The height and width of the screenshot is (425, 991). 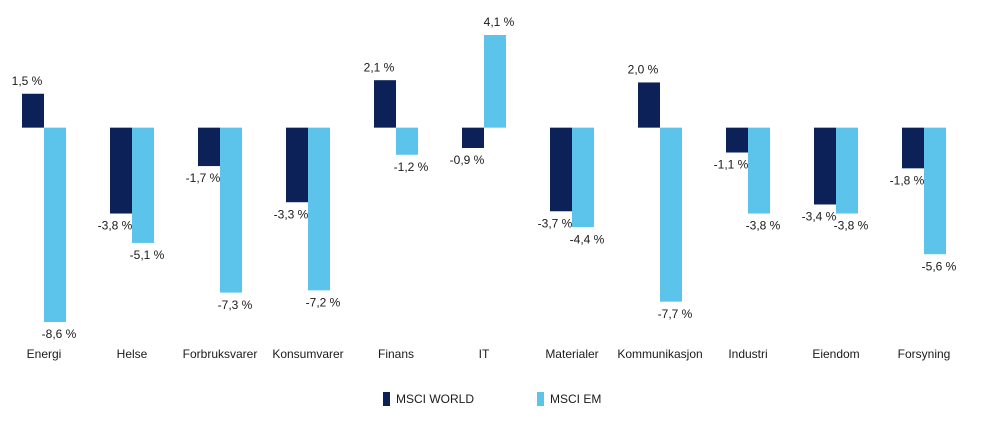 What do you see at coordinates (235, 305) in the screenshot?
I see `value-label: -7,3 %` at bounding box center [235, 305].